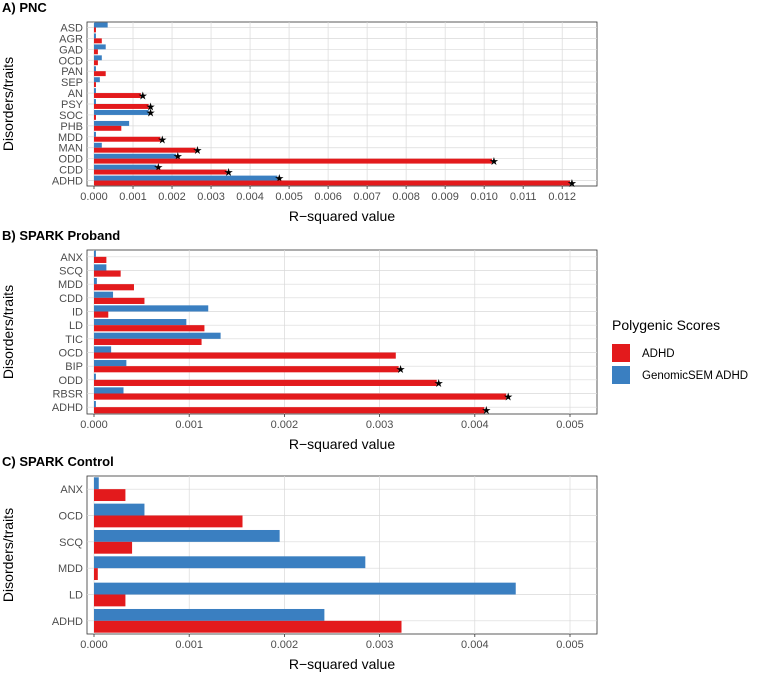  What do you see at coordinates (71, 258) in the screenshot?
I see `y-tick-label: ANX` at bounding box center [71, 258].